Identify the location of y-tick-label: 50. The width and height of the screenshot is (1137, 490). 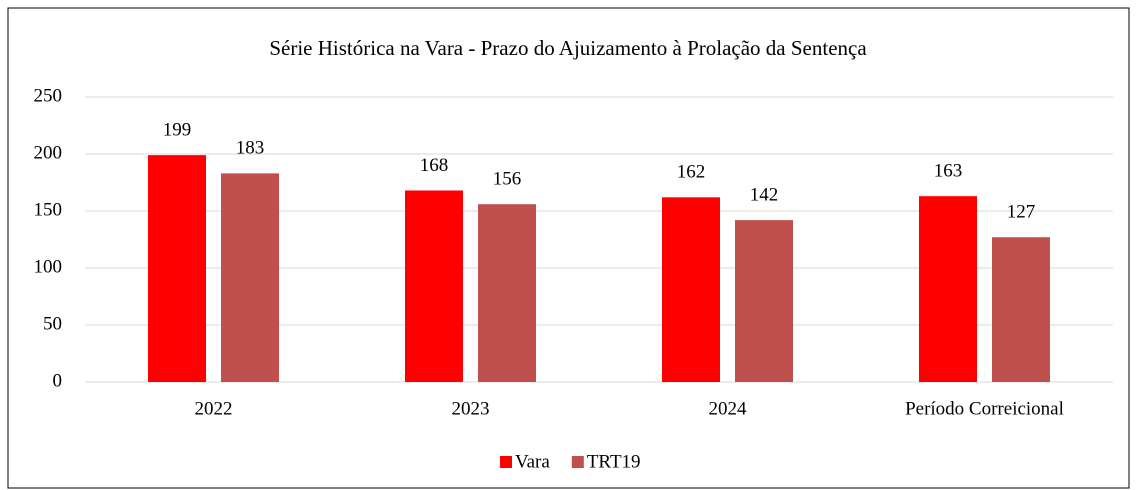
(52, 323).